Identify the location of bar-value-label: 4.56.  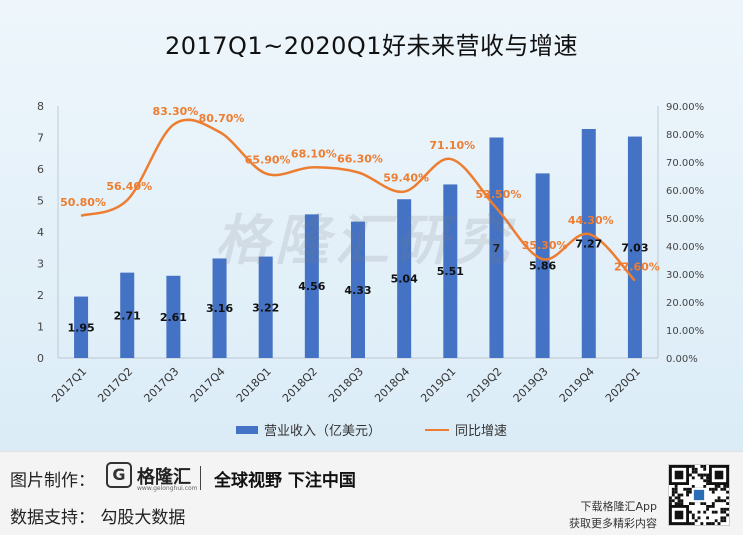
(311, 286).